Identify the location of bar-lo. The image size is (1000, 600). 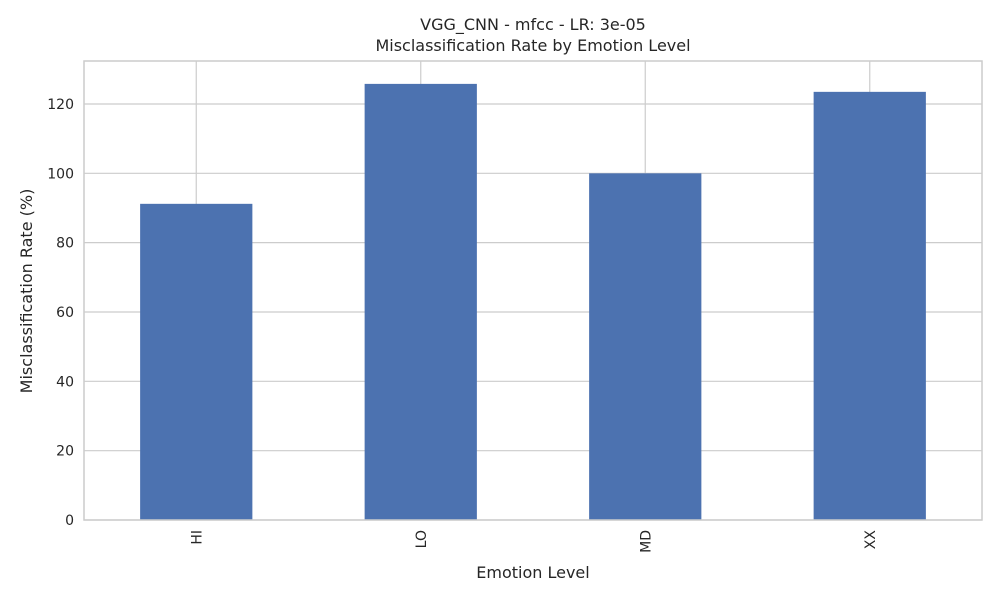
(420, 301).